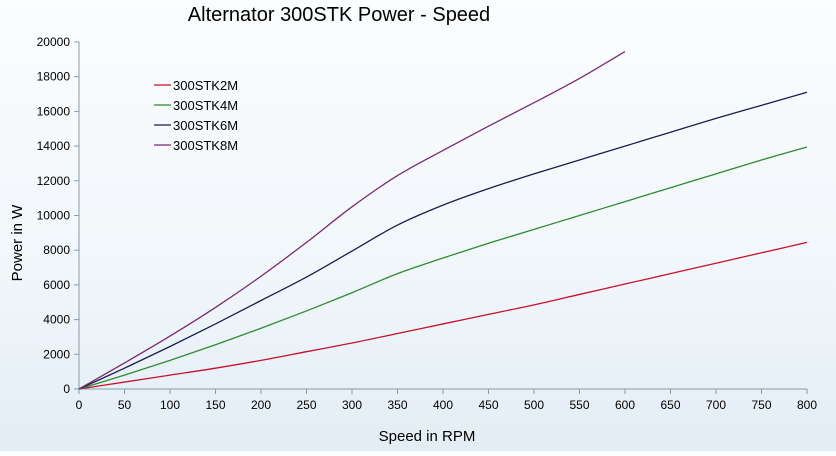  I want to click on x-tick-label: 200, so click(261, 405).